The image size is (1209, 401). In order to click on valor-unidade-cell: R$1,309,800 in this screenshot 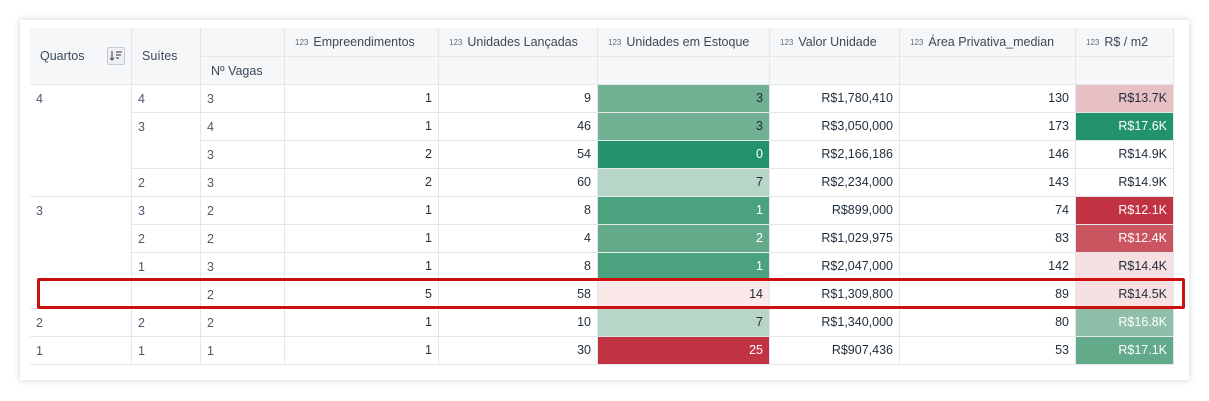, I will do `click(835, 295)`.